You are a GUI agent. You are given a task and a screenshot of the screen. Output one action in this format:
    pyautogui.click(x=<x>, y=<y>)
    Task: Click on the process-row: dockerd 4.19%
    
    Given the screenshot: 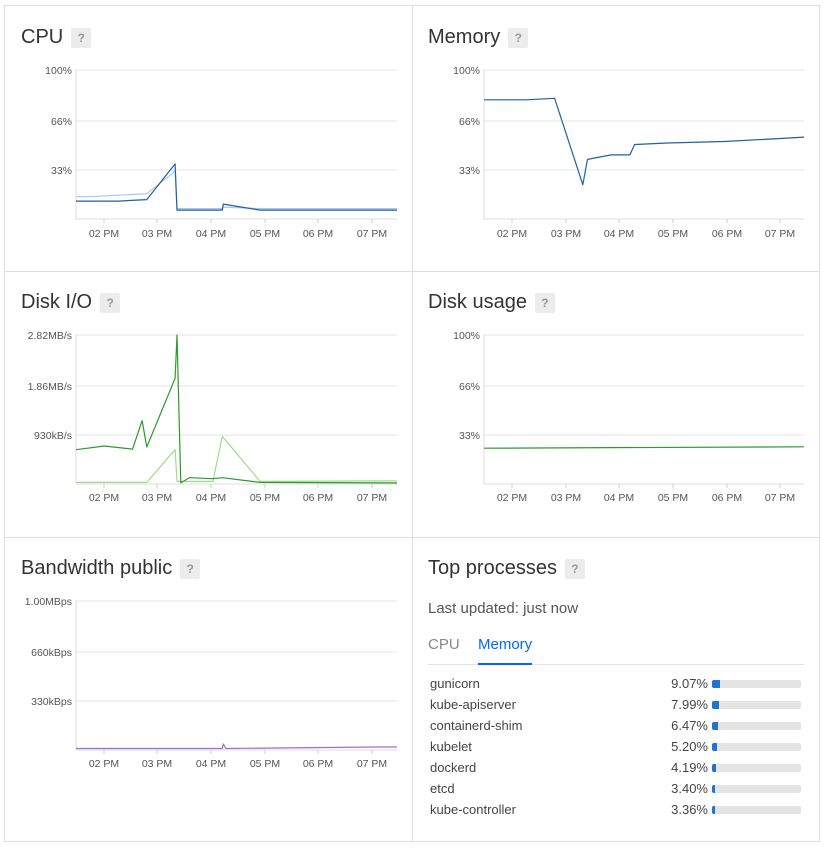 What is the action you would take?
    pyautogui.click(x=616, y=768)
    